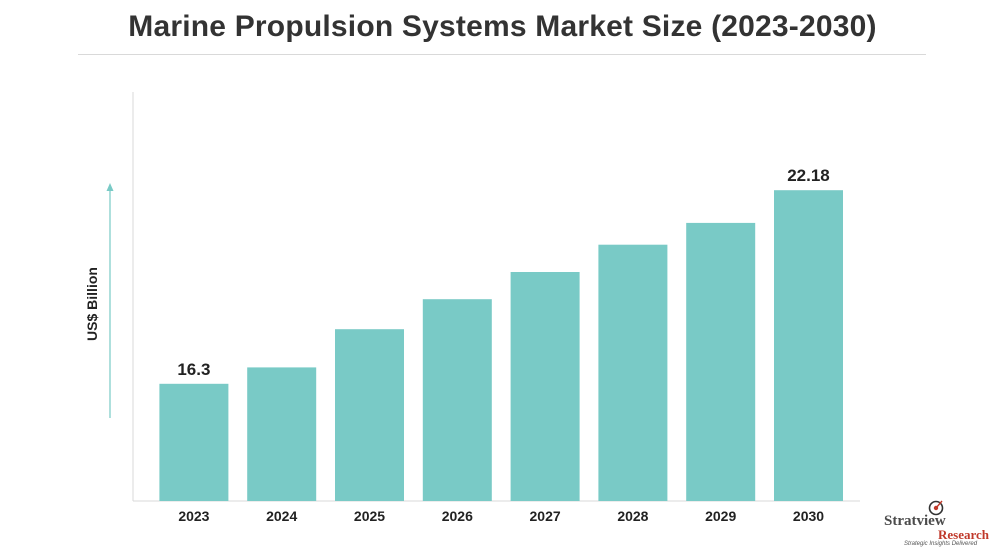  What do you see at coordinates (92, 304) in the screenshot?
I see `y-axis-label: US$ Billion` at bounding box center [92, 304].